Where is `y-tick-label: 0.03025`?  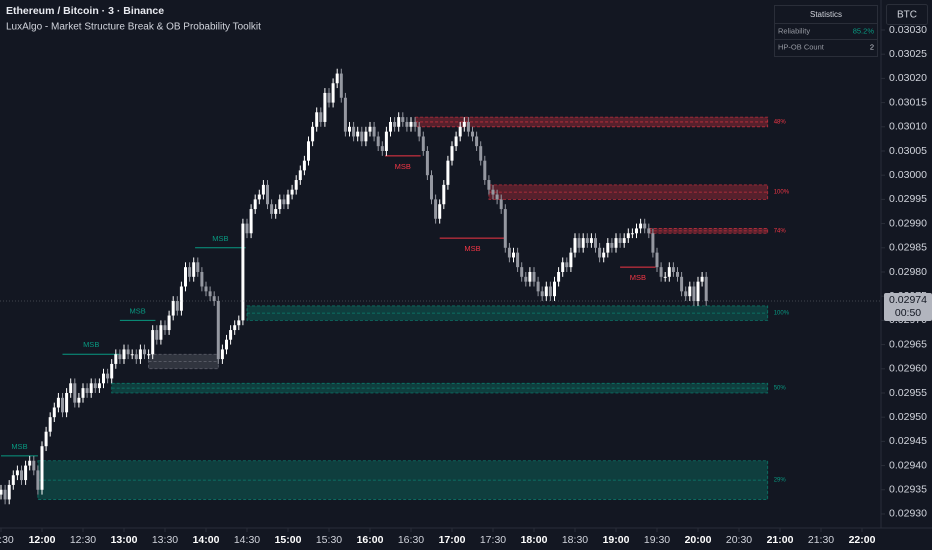
y-tick-label: 0.03025 is located at coordinates (908, 54).